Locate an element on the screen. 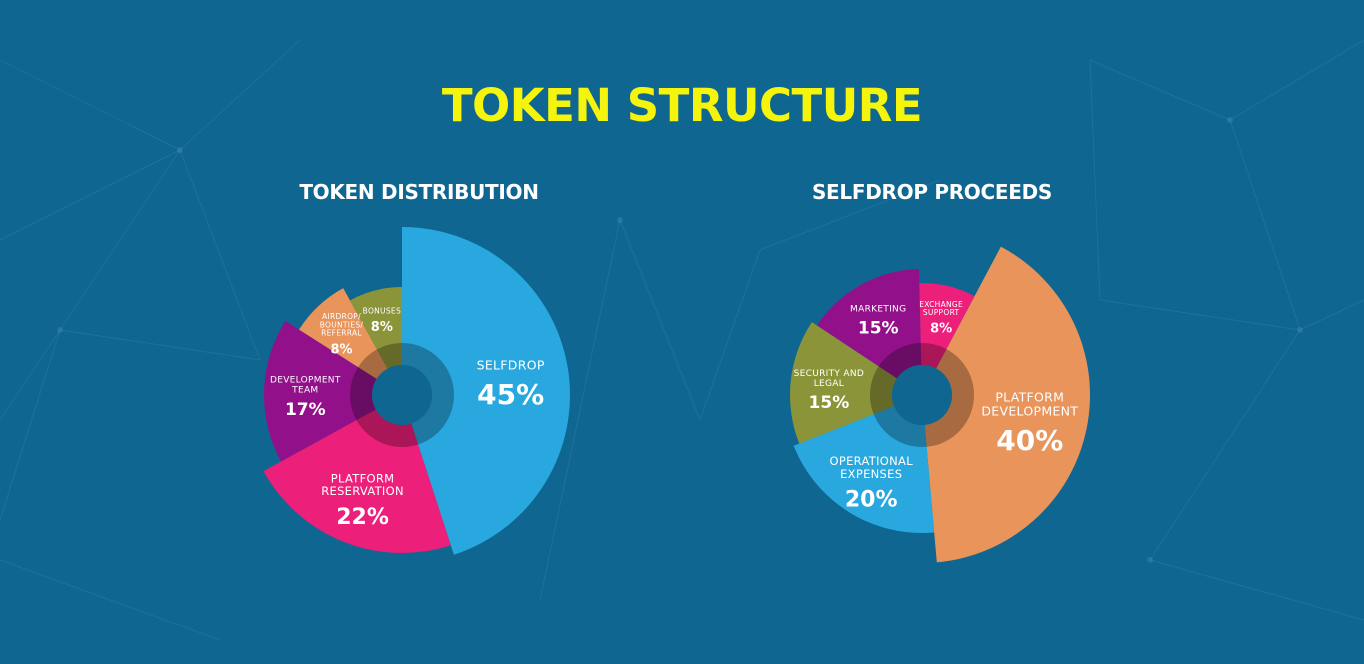 Image resolution: width=1364 pixels, height=664 pixels. slice-label-exchange-support: SUPPORT is located at coordinates (941, 312).